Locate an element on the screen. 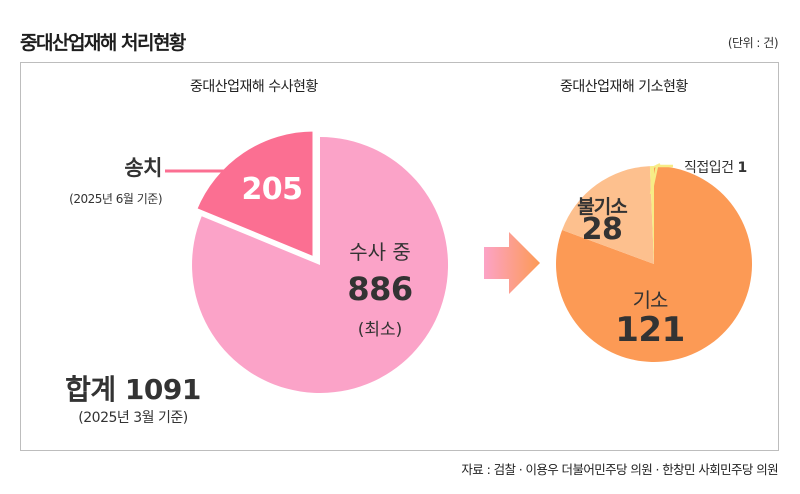  pie-slice-not-indicted is located at coordinates (608, 215).